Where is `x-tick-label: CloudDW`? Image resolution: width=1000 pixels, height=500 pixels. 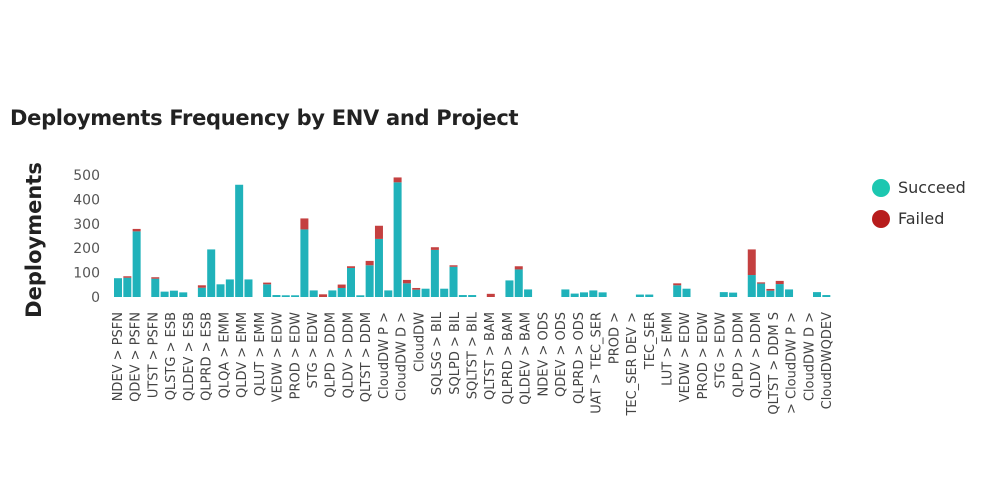 x-tick-label: CloudDW is located at coordinates (419, 342).